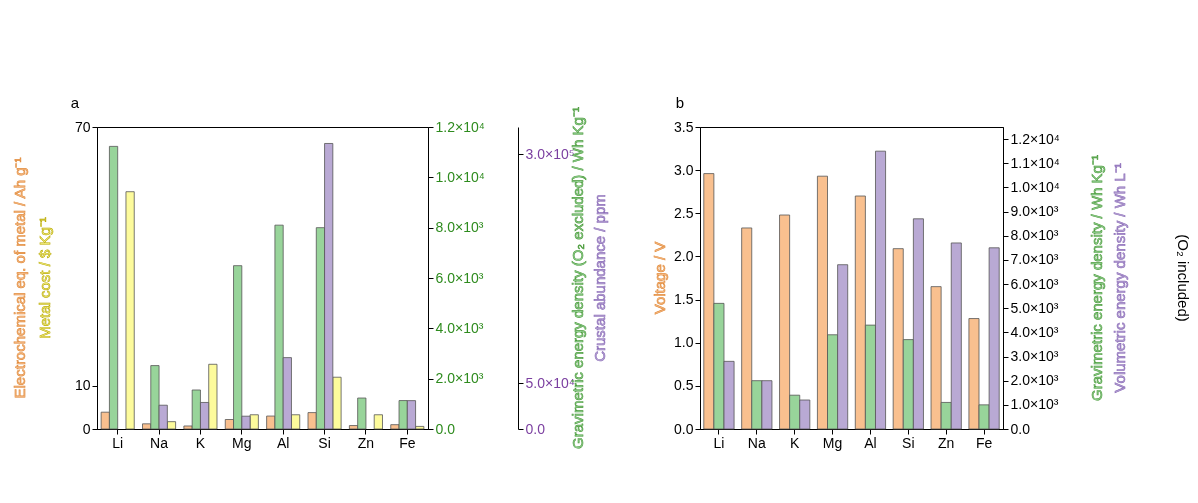 Image resolution: width=1198 pixels, height=503 pixels. I want to click on text: Volumetric energy density / Wh L⁻¹, so click(1119, 278).